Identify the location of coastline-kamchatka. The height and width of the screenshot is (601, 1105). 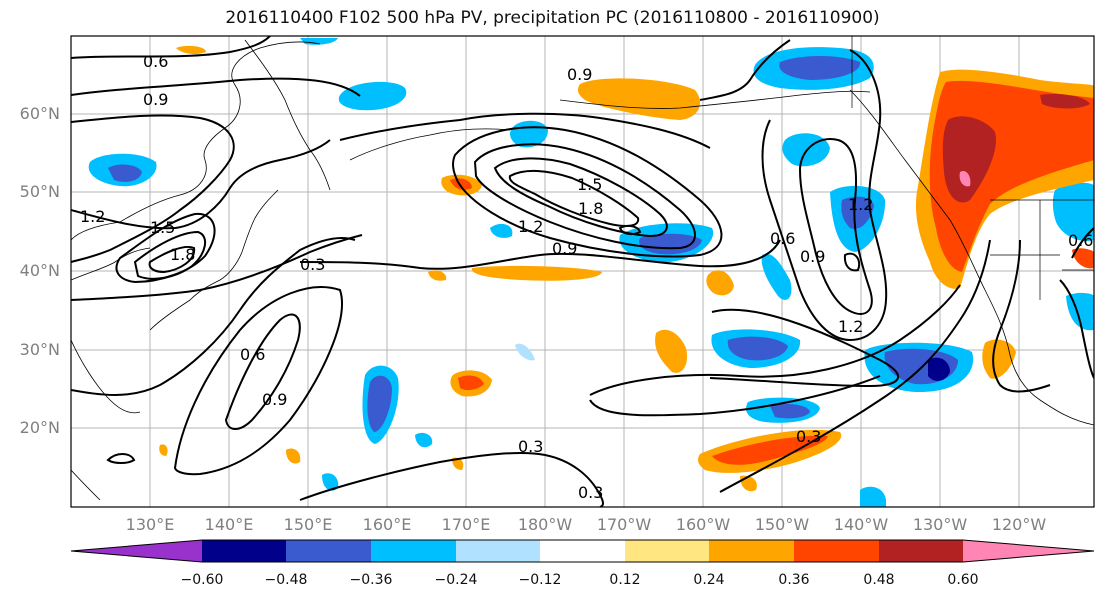
(287, 115).